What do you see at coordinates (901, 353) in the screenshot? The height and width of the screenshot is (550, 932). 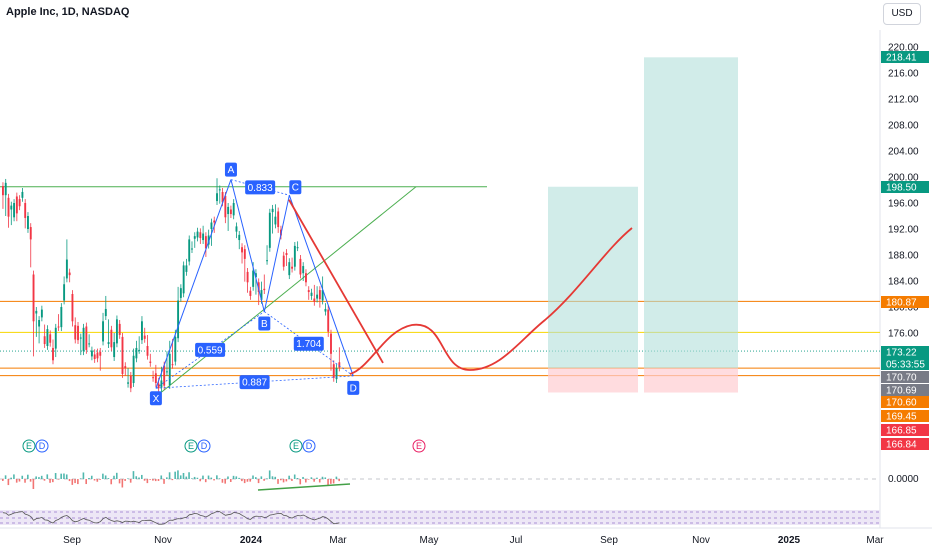 I see `price-tag-value: 173.22` at bounding box center [901, 353].